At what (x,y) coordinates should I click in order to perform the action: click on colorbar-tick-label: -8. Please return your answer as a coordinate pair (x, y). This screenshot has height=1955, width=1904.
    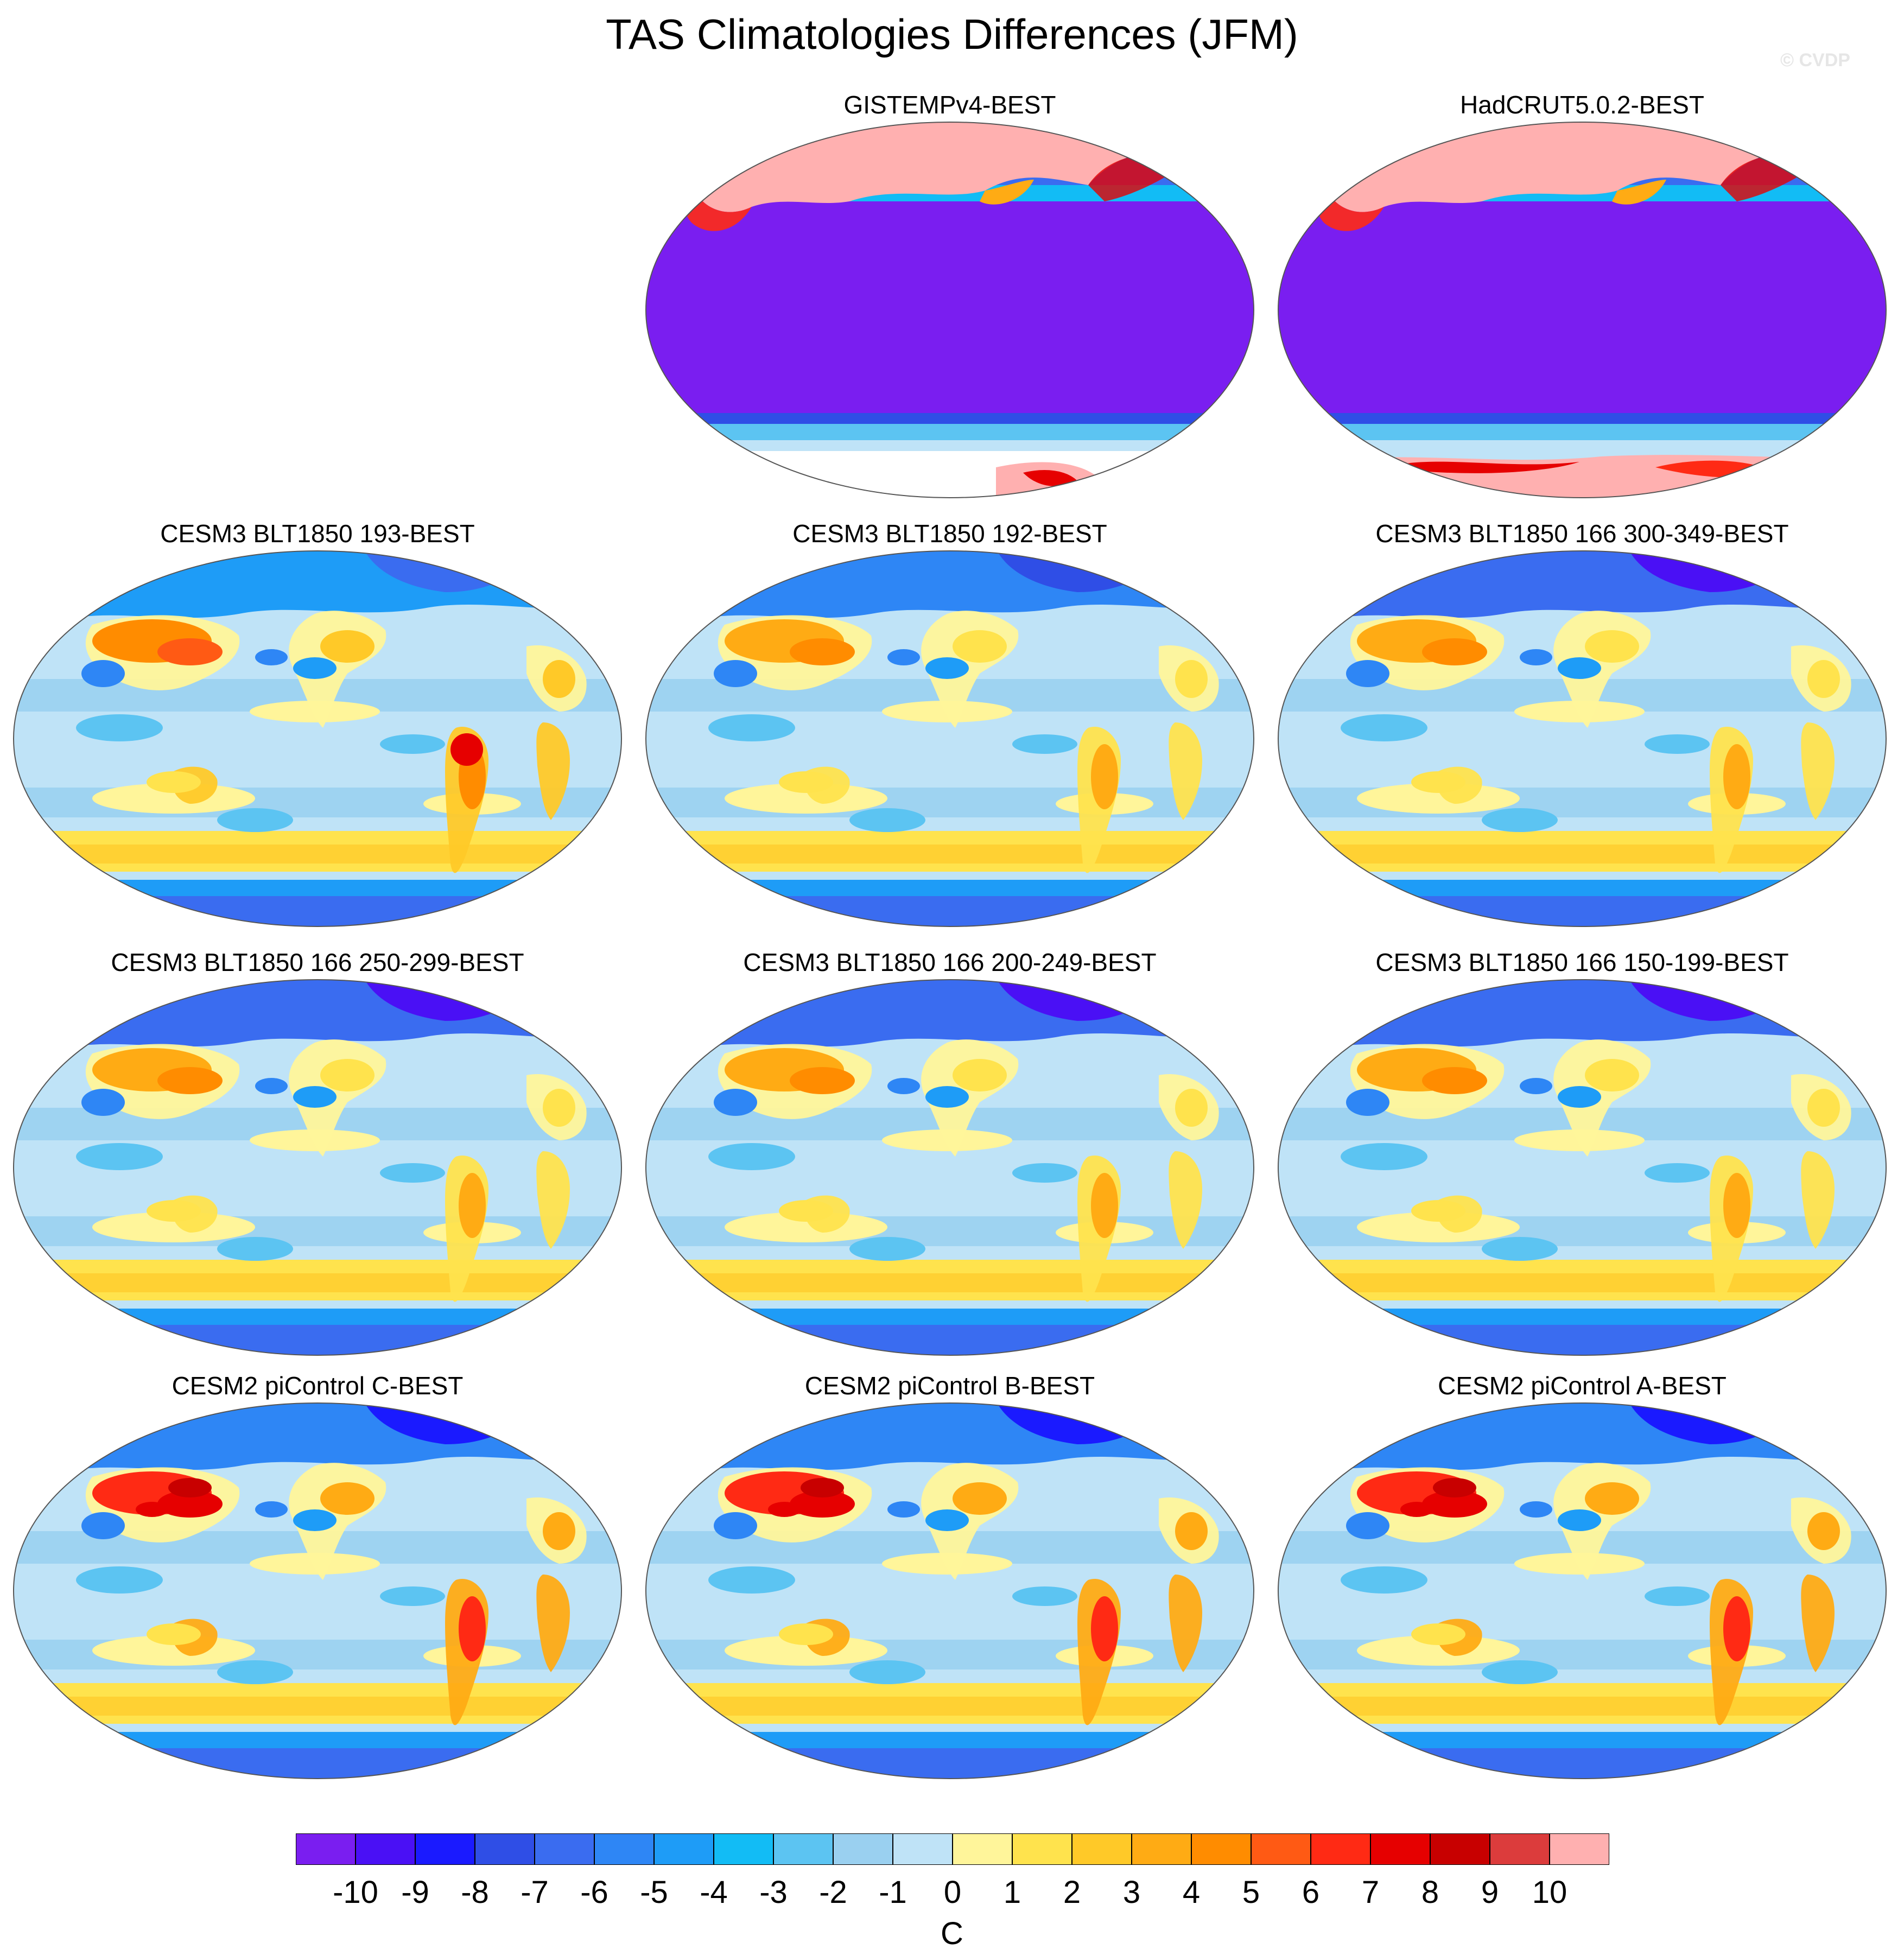
    Looking at the image, I should click on (475, 1892).